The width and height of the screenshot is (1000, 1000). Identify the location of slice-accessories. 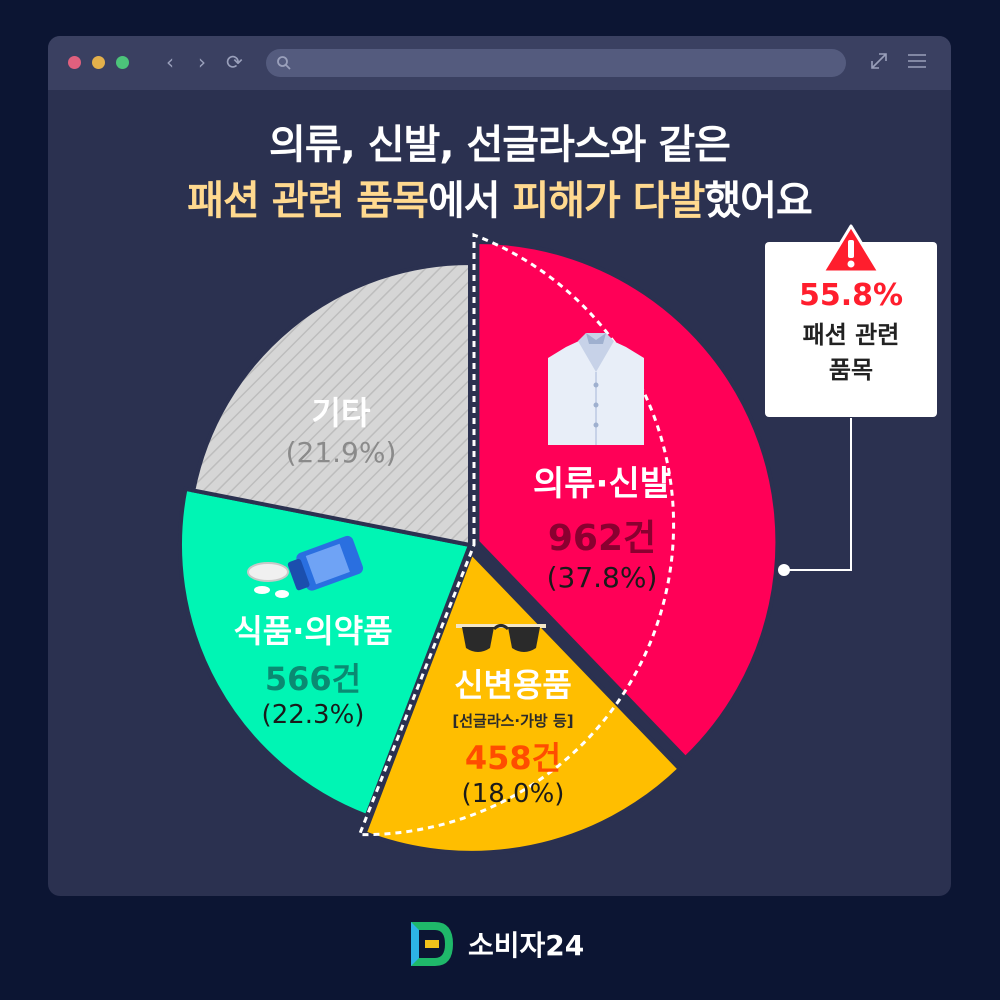
(522, 702).